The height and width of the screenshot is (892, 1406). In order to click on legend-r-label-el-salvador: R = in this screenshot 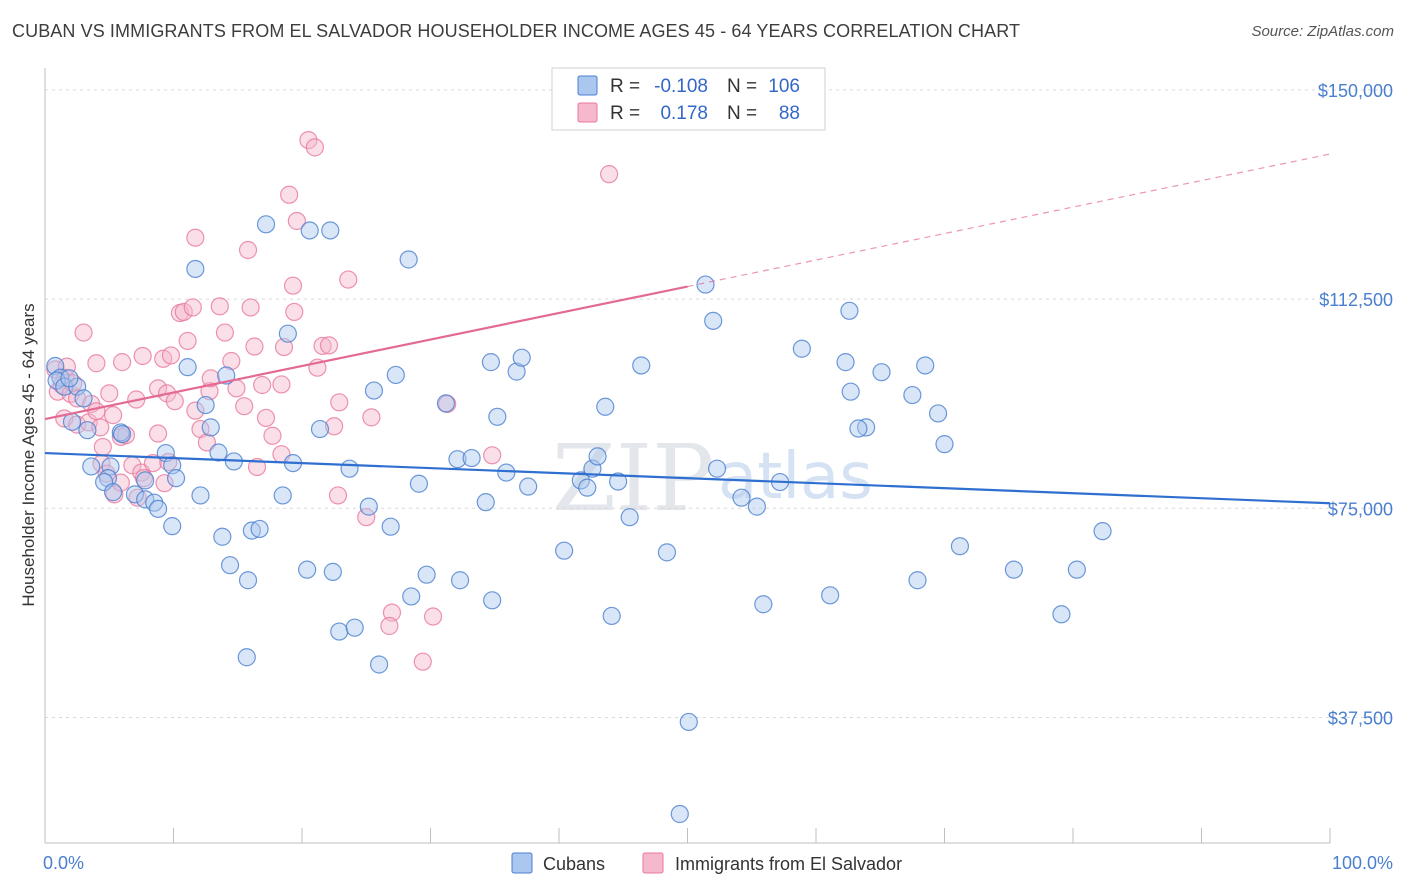, I will do `click(625, 113)`.